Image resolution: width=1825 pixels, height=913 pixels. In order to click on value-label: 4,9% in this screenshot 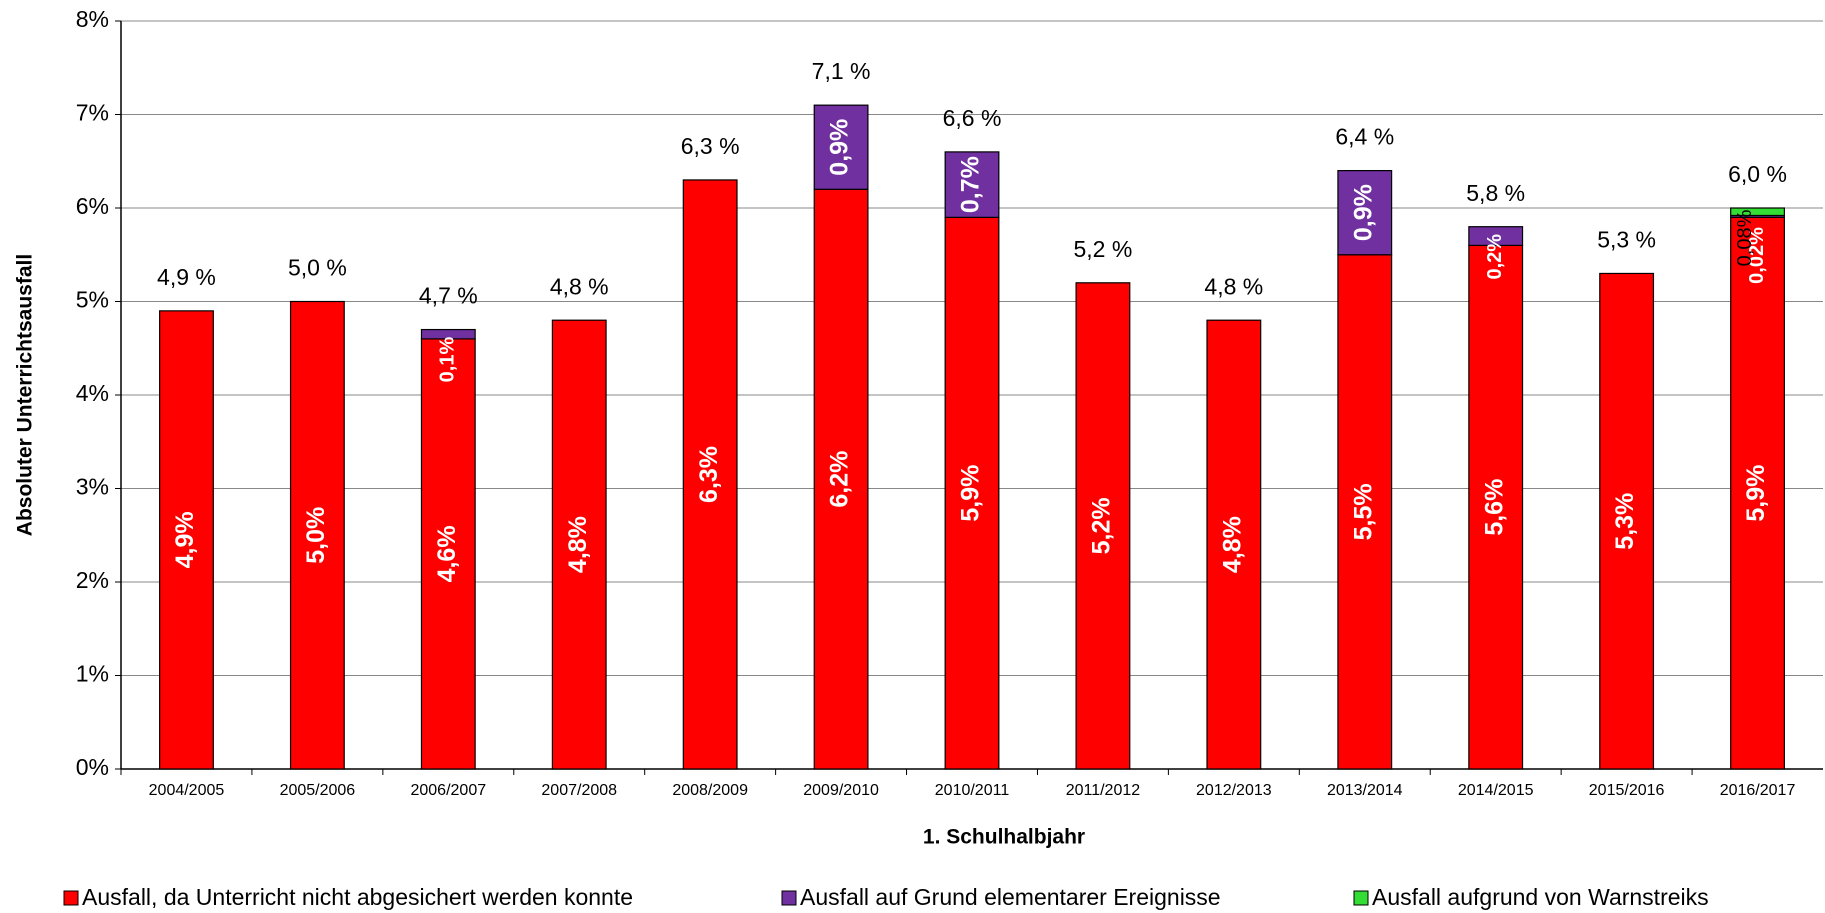, I will do `click(185, 539)`.